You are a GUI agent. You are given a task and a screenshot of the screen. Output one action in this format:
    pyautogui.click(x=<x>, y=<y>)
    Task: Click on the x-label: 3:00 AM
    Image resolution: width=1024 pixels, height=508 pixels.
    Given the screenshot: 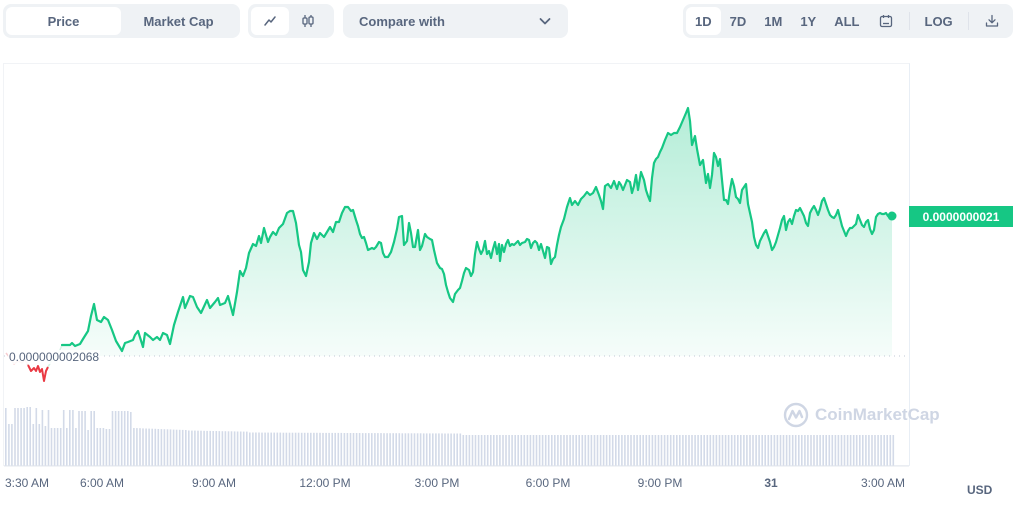 What is the action you would take?
    pyautogui.click(x=883, y=483)
    